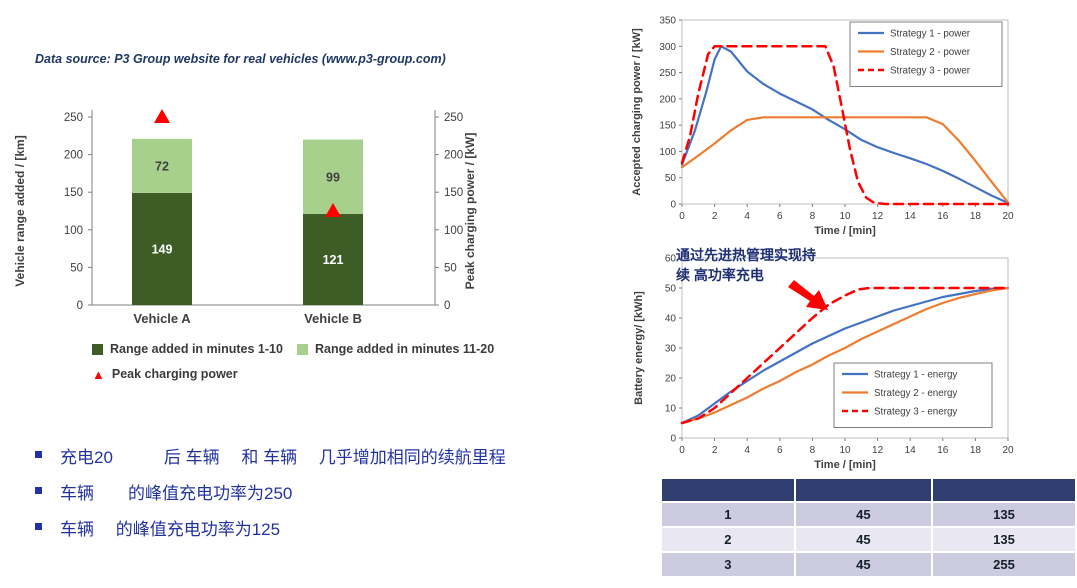  Describe the element at coordinates (328, 527) in the screenshot. I see `bullet-item: 车辆 的峰值充电功率为125` at that location.